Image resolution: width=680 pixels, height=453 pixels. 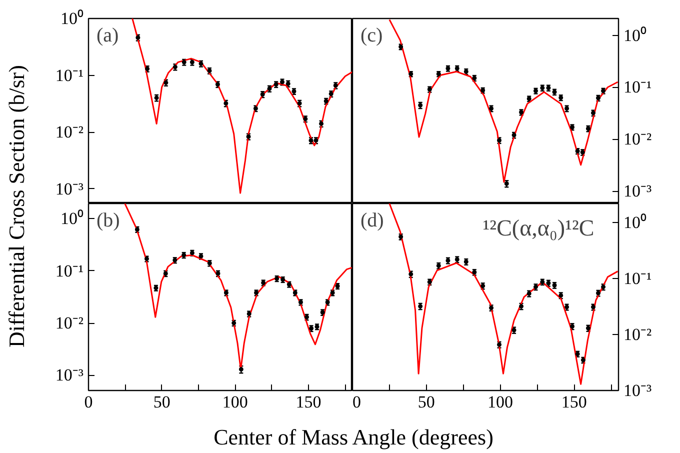 I want to click on annotation: ¹²C(α,α₀)¹²C, so click(x=538, y=228).